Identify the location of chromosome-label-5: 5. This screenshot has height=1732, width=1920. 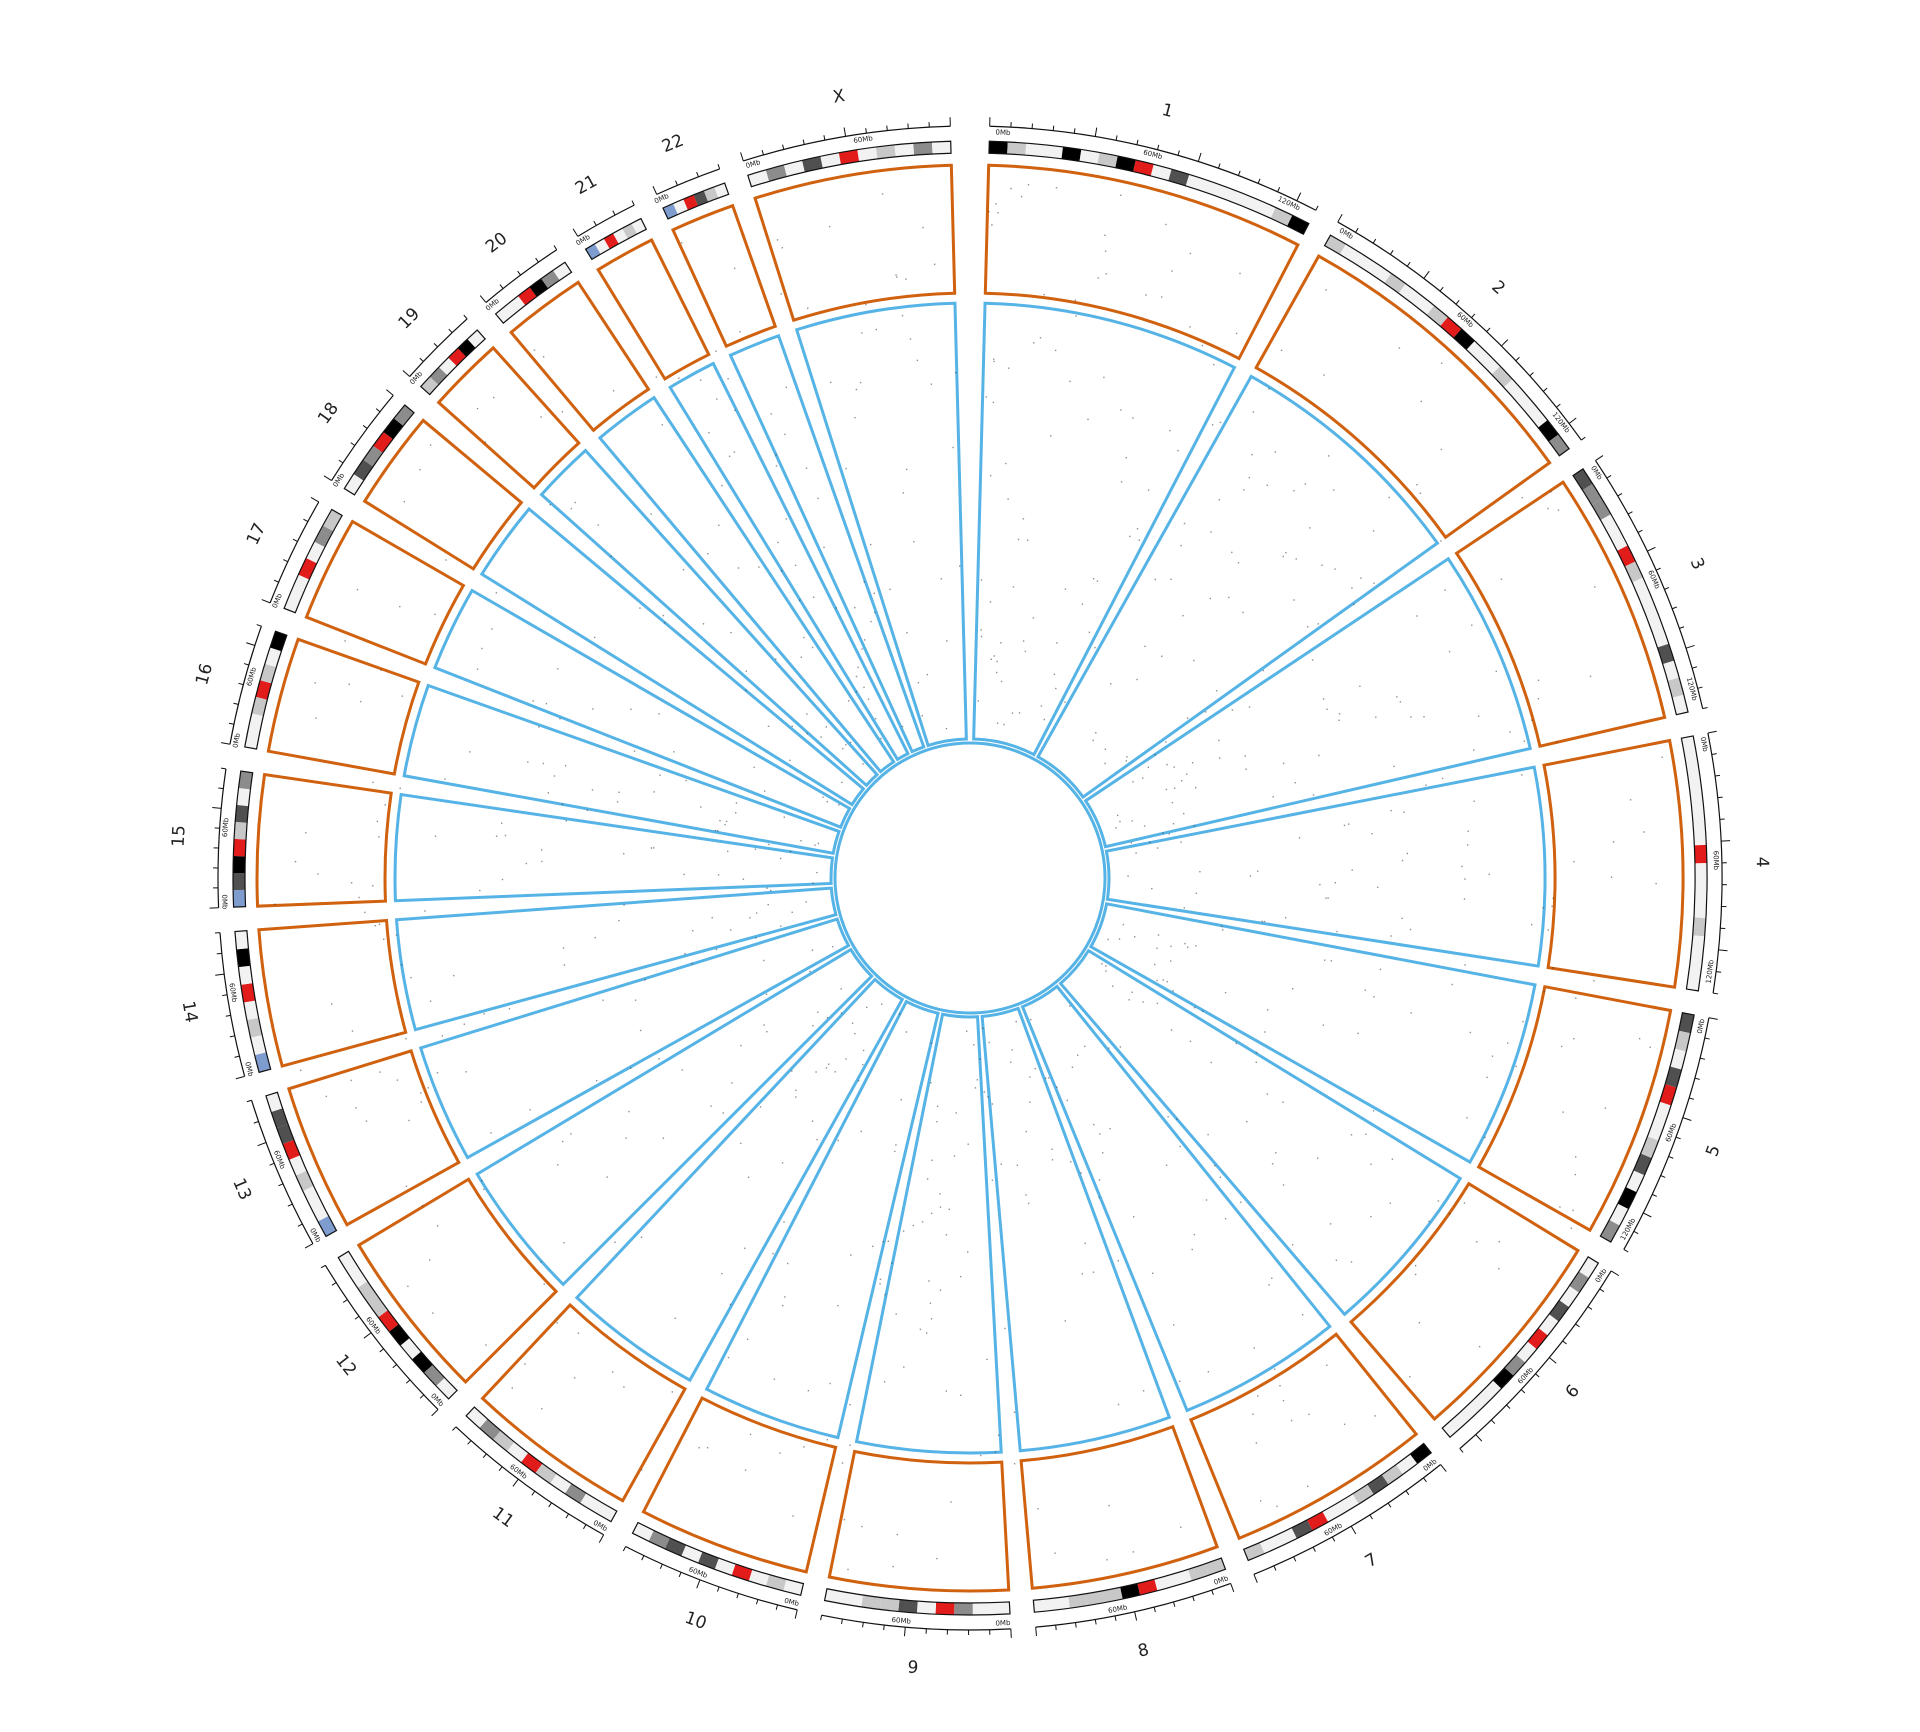
(1713, 1150).